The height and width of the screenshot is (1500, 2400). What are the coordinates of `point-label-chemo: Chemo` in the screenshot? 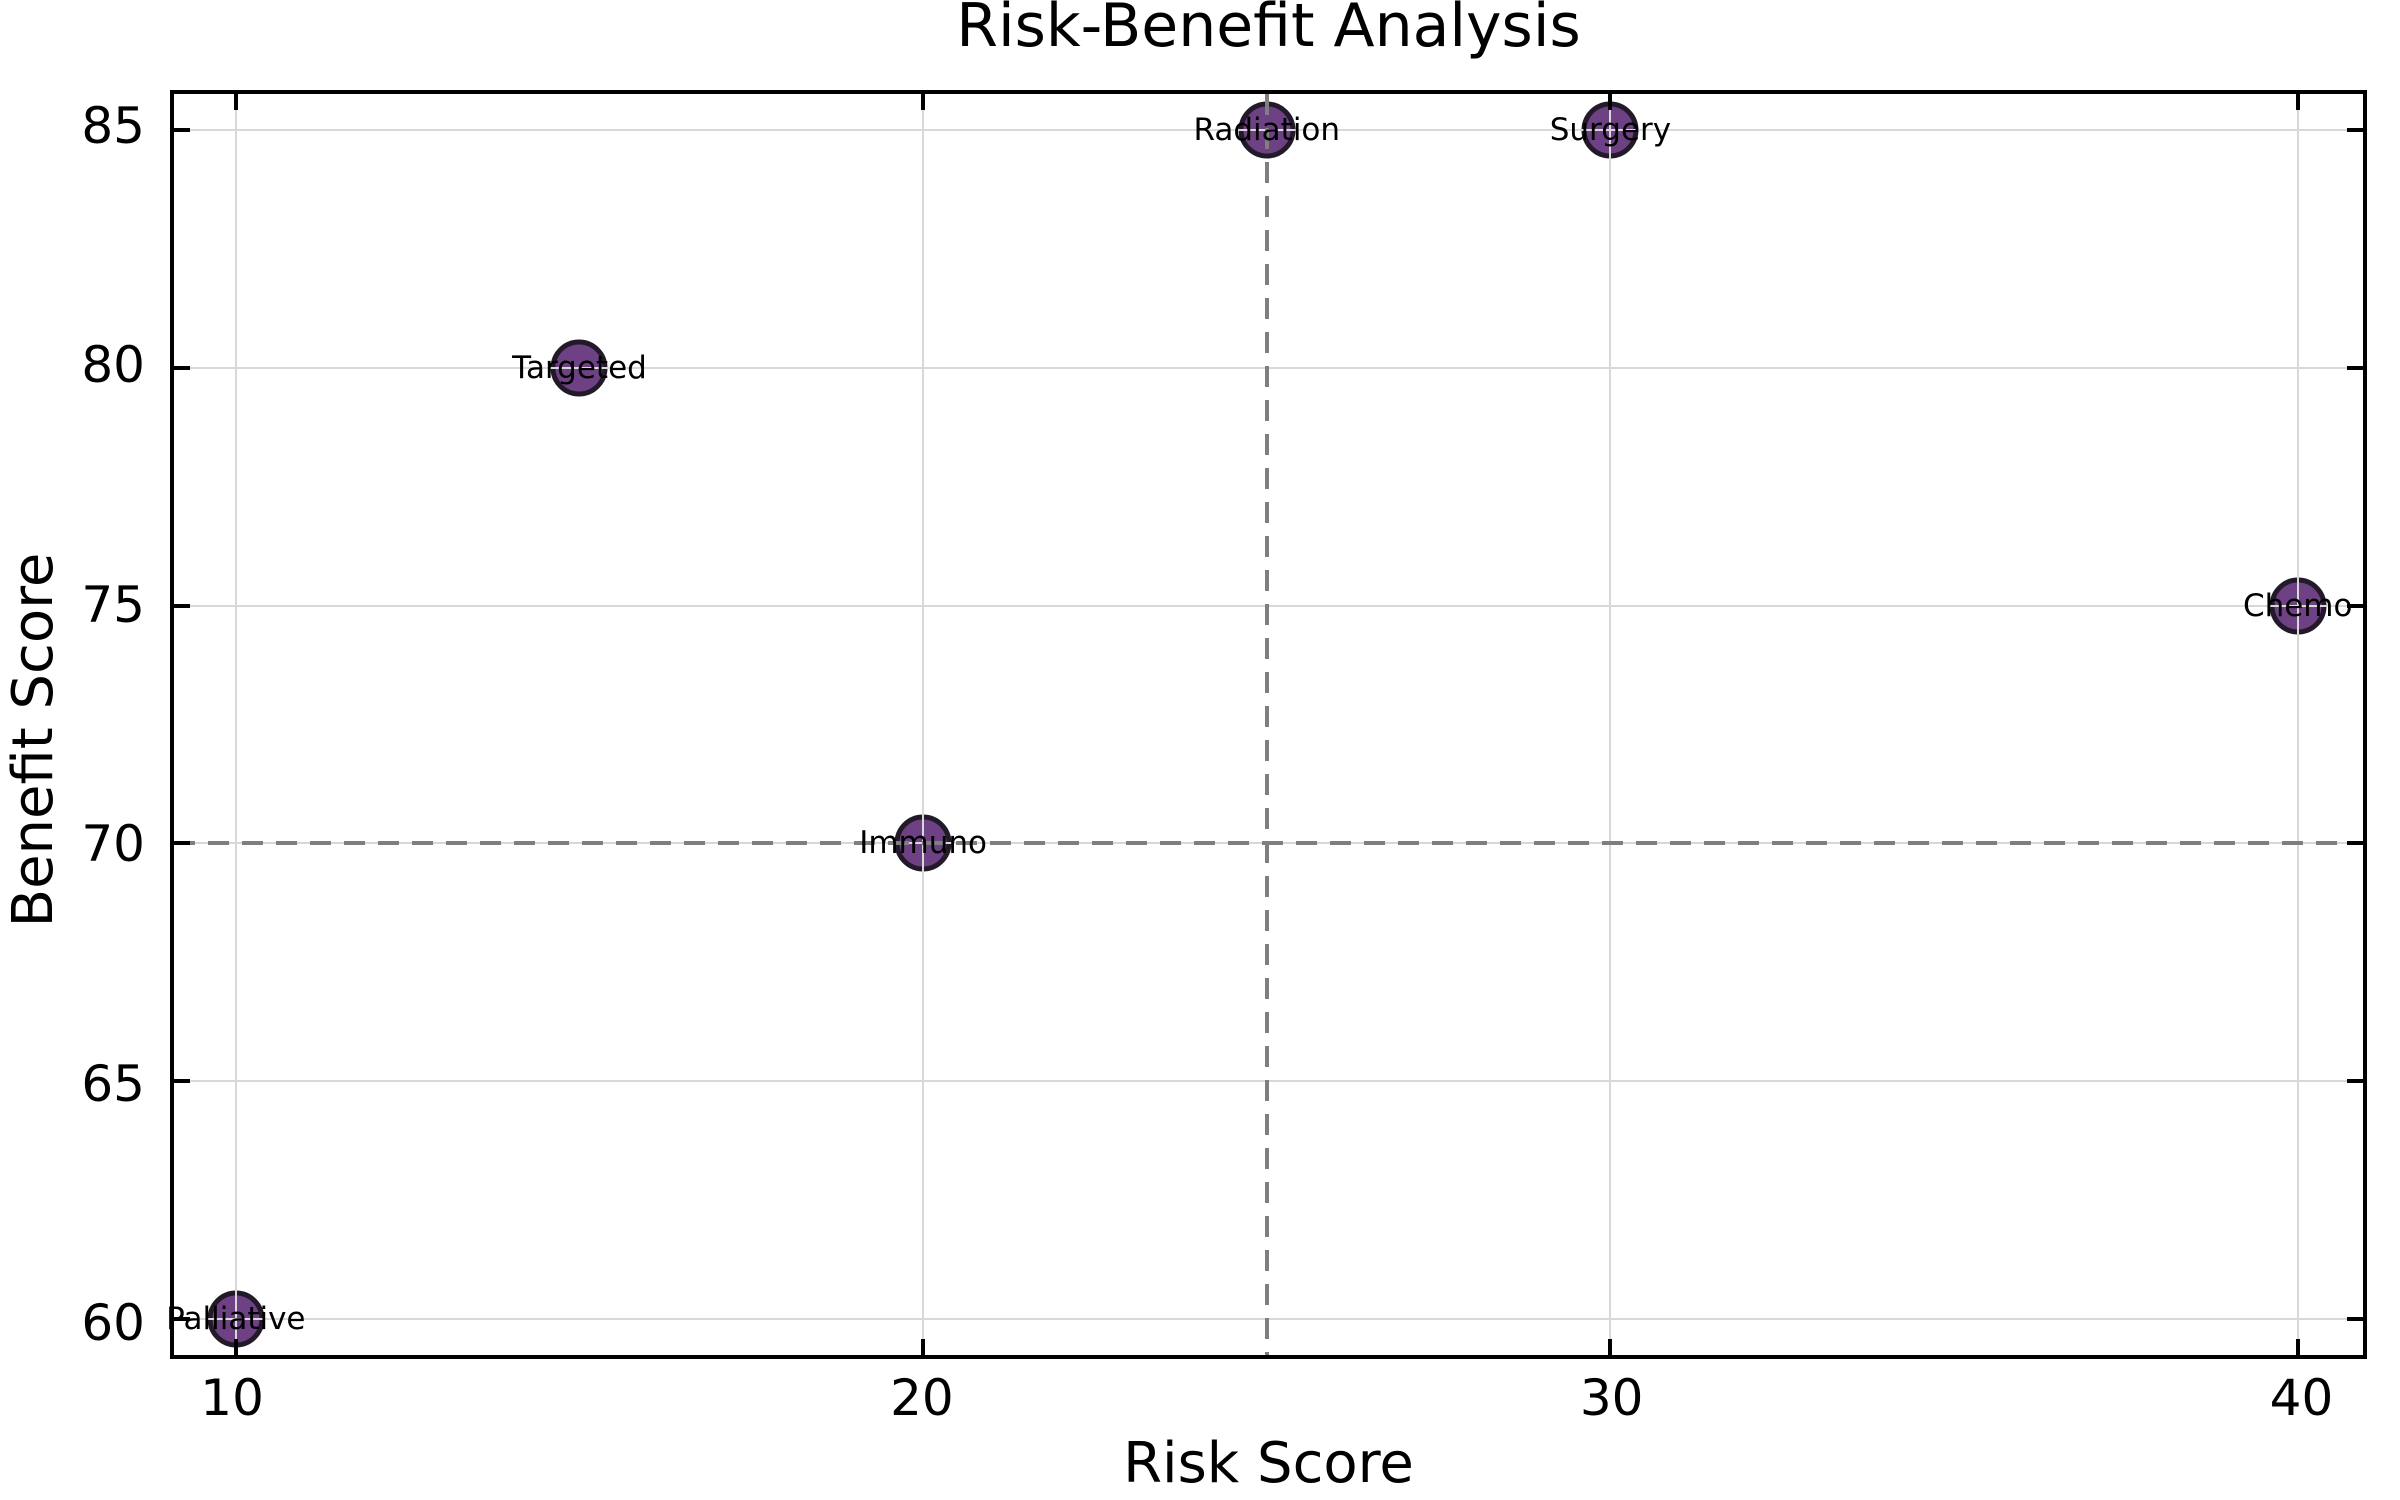 It's located at (2297, 605).